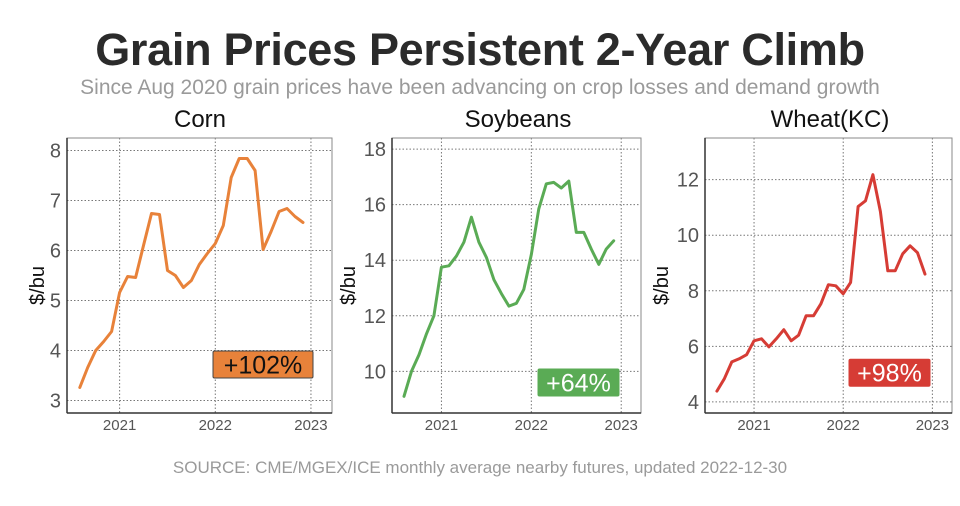 The width and height of the screenshot is (960, 506). Describe the element at coordinates (55, 302) in the screenshot. I see `y-tick-label: 5` at that location.